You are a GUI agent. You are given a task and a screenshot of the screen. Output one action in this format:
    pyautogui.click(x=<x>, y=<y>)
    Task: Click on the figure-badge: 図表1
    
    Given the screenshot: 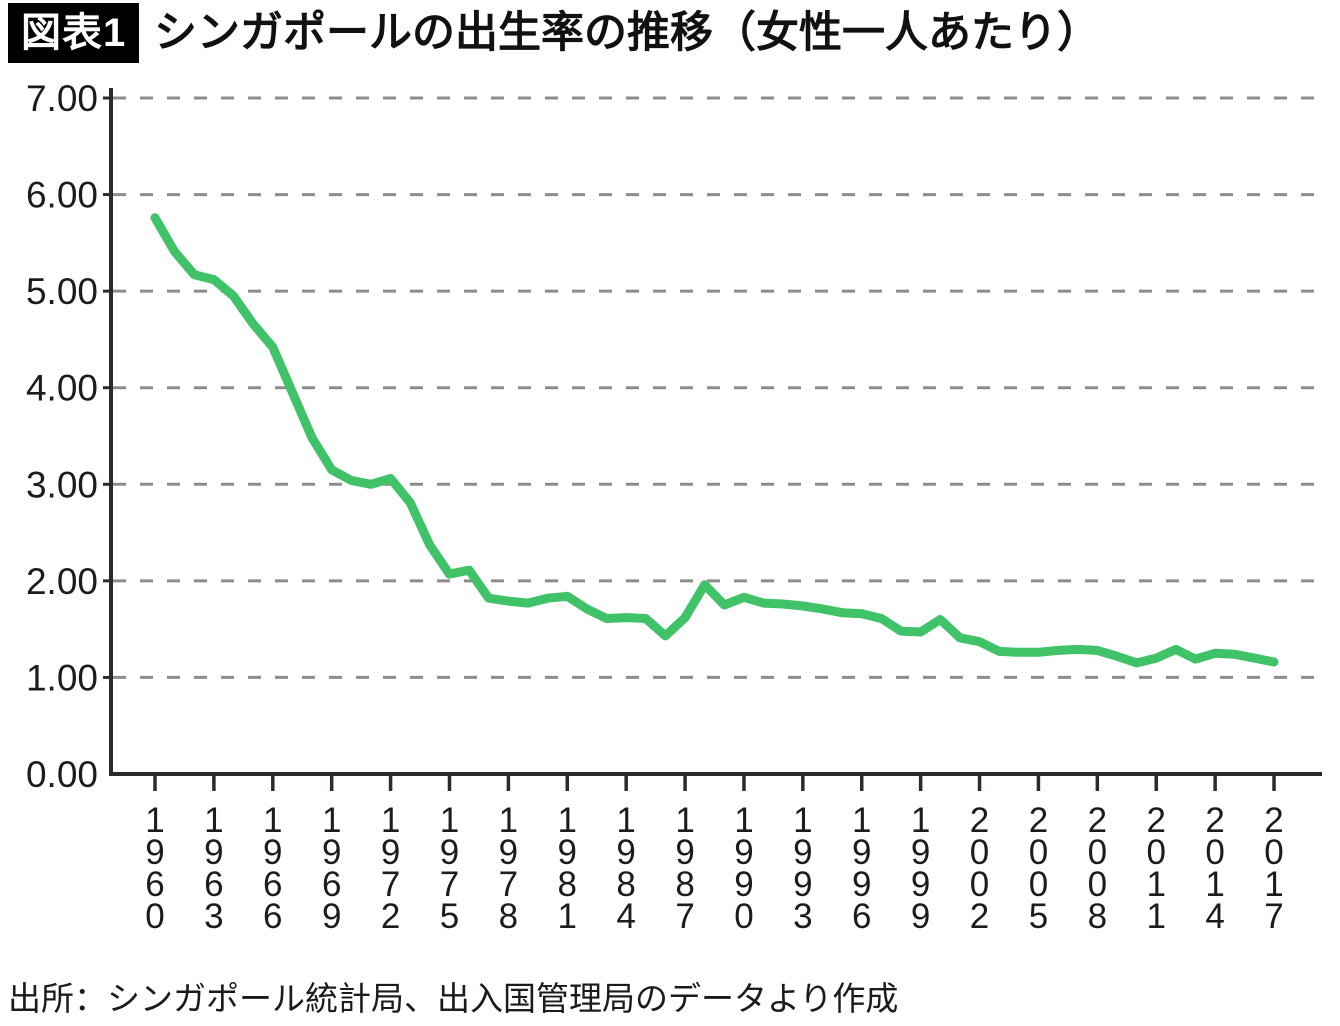 What is the action you would take?
    pyautogui.click(x=74, y=33)
    